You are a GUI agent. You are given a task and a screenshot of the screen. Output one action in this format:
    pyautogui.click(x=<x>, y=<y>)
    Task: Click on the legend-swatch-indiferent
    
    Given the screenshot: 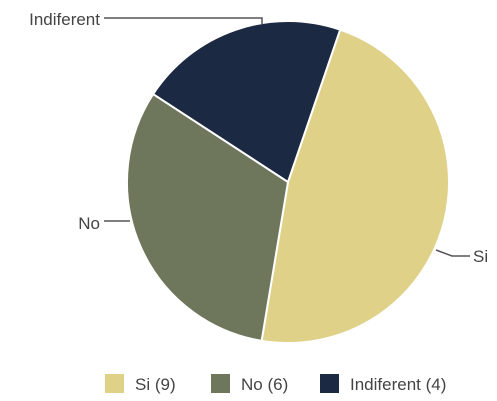 What is the action you would take?
    pyautogui.click(x=329, y=383)
    